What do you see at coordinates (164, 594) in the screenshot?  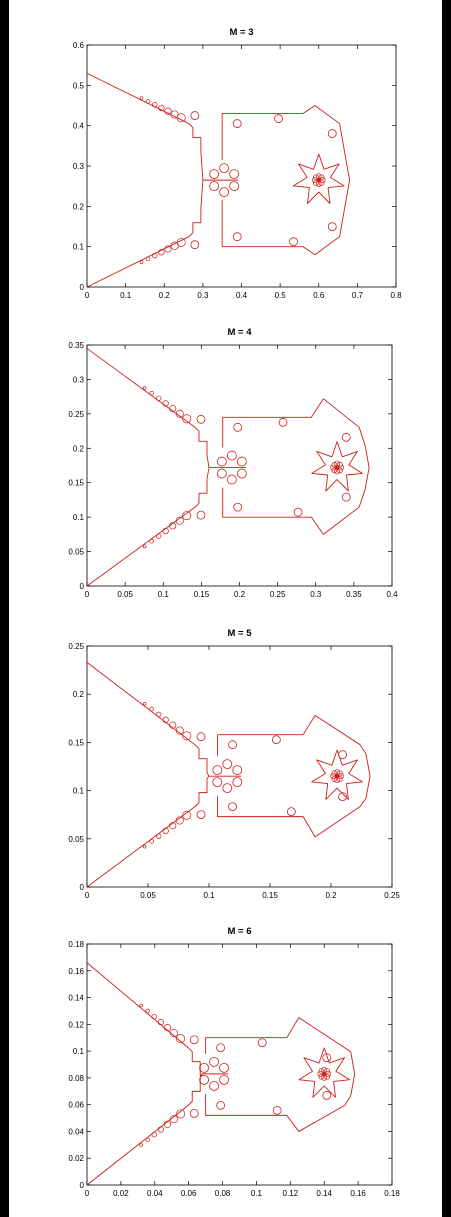 I see `x-tick-label: 0.1` at bounding box center [164, 594].